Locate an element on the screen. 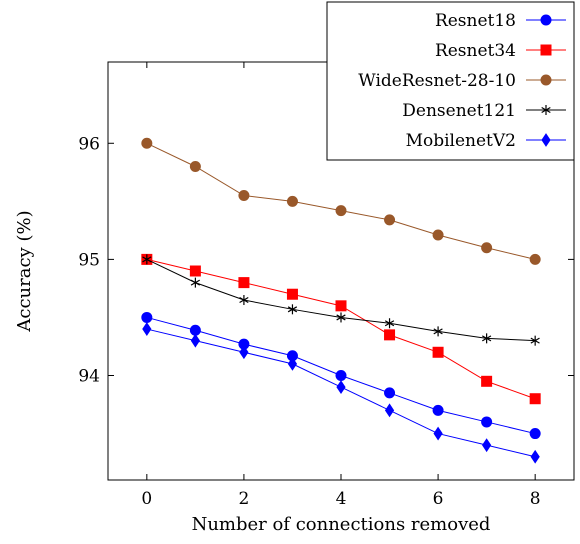  legend-item-densenet121: Densenet121 is located at coordinates (484, 111).